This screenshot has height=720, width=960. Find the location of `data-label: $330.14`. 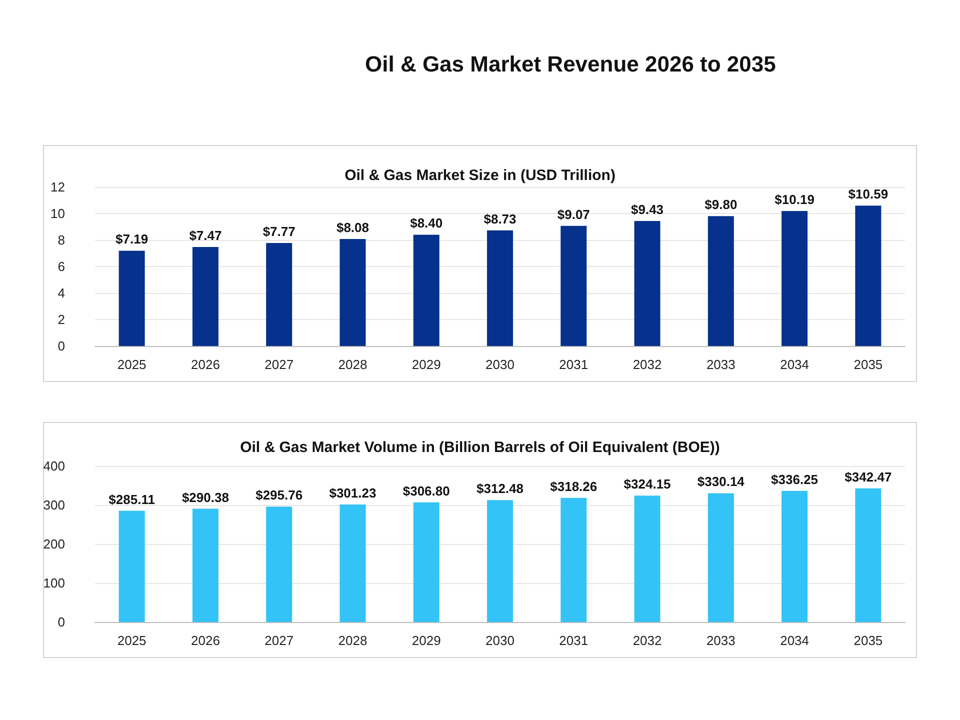

data-label: $330.14 is located at coordinates (721, 482).